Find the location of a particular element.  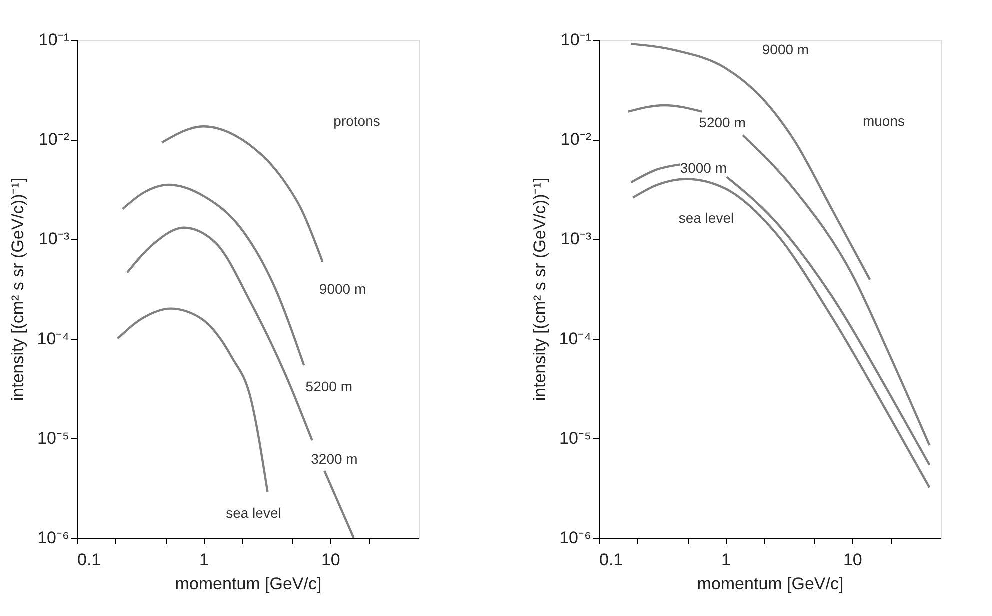

annotation: muons is located at coordinates (884, 121).